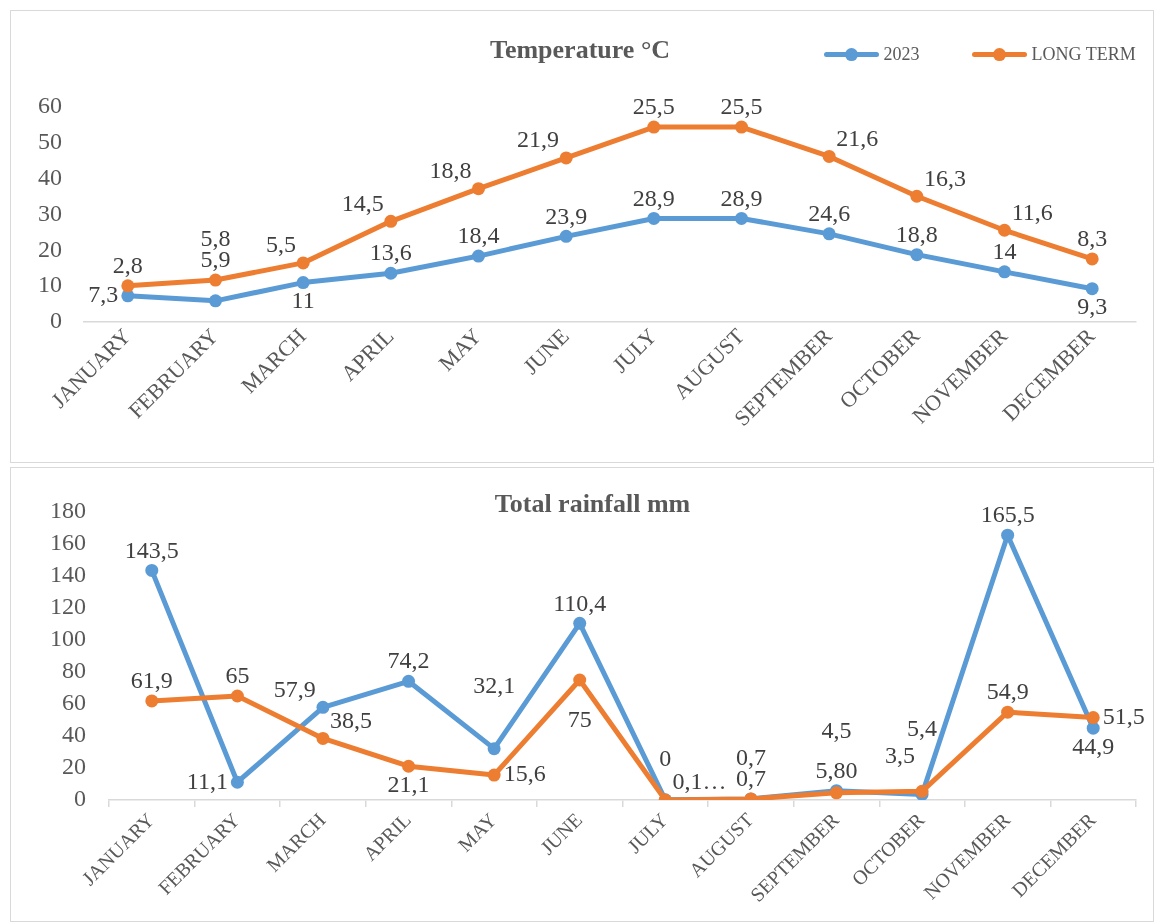 The image size is (1156, 922). What do you see at coordinates (829, 213) in the screenshot?
I see `data-label: 24,6` at bounding box center [829, 213].